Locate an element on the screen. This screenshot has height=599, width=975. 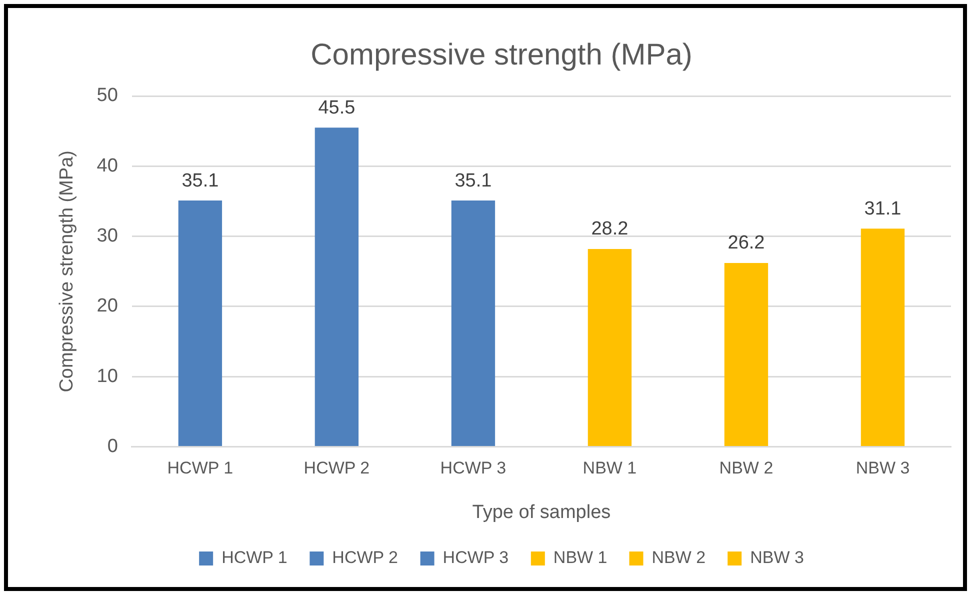
x-tick-label: HCWP 3 is located at coordinates (473, 468).